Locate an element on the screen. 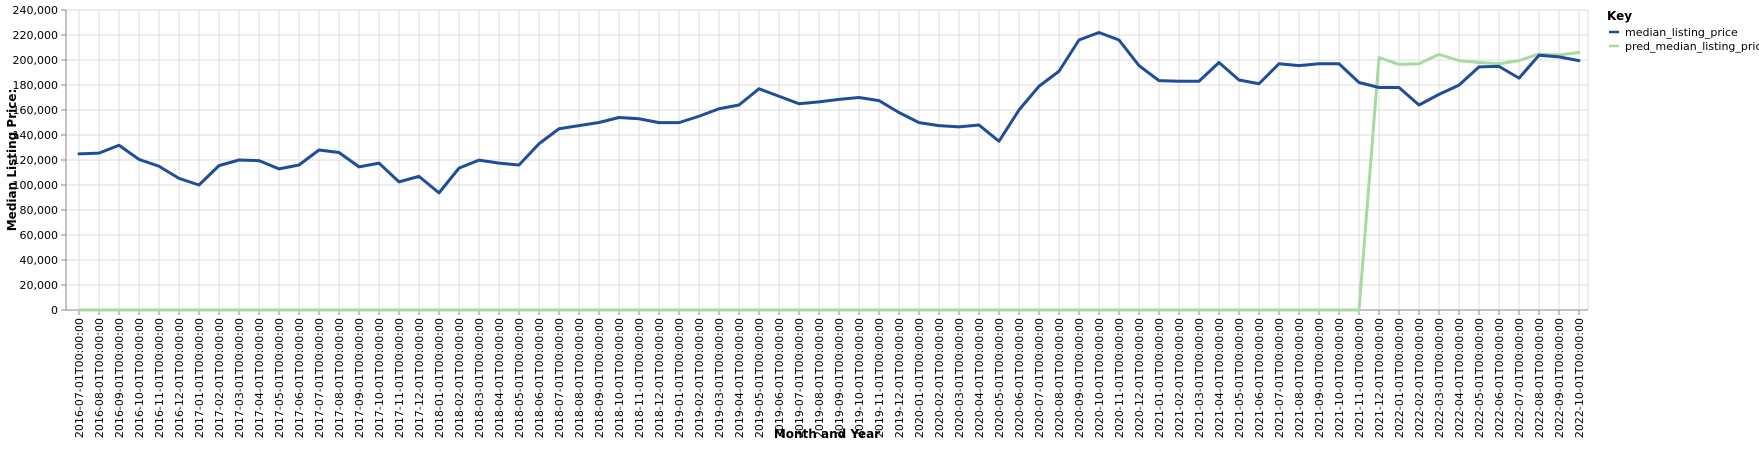 This screenshot has width=1759, height=451. x-tick-label: 2022-10-01T00:00:00 is located at coordinates (1579, 378).